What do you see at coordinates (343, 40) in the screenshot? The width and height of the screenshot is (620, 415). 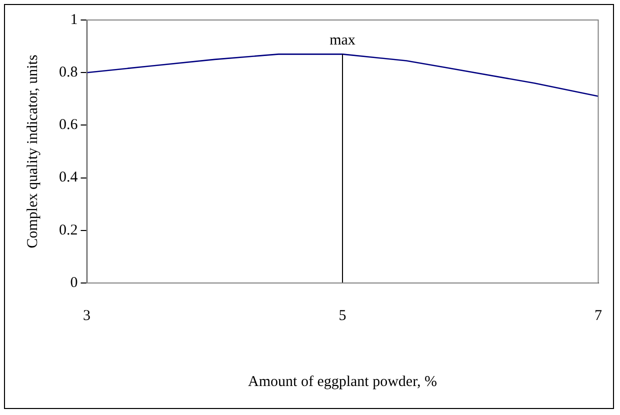 I see `ref-line-label: max` at bounding box center [343, 40].